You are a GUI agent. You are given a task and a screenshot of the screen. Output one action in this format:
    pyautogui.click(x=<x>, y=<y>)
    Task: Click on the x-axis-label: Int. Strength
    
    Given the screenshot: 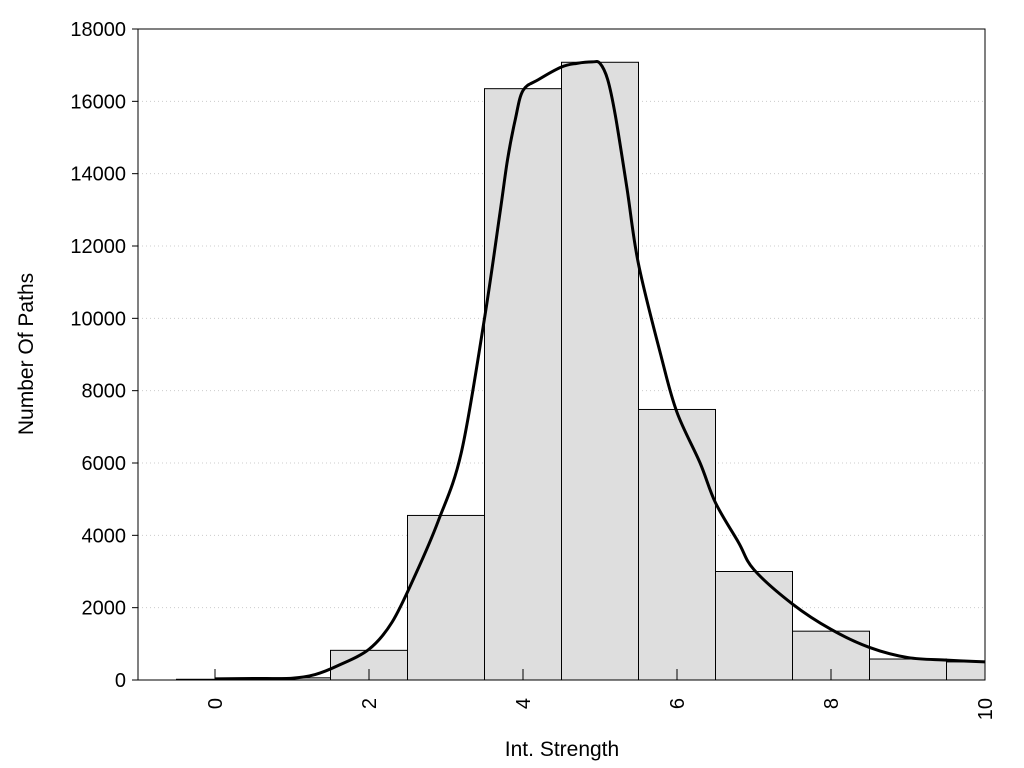 What is the action you would take?
    pyautogui.click(x=562, y=749)
    